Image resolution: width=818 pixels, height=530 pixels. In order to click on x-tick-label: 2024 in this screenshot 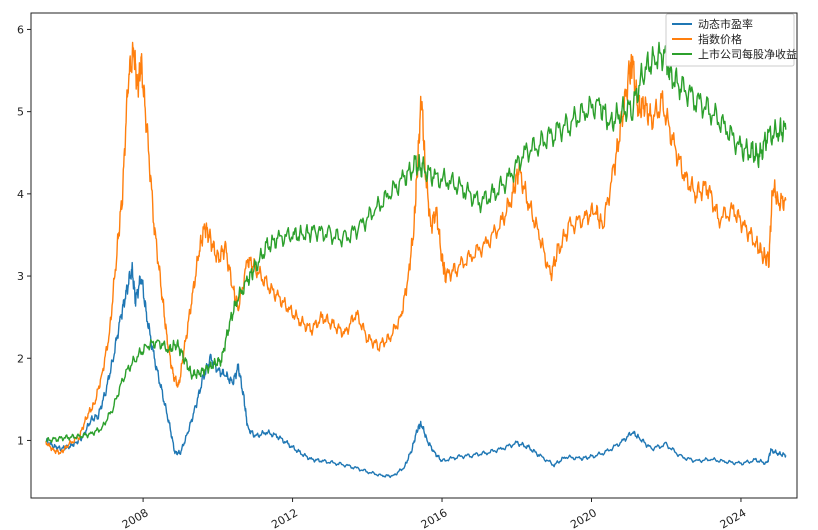, I will do `click(733, 518)`.